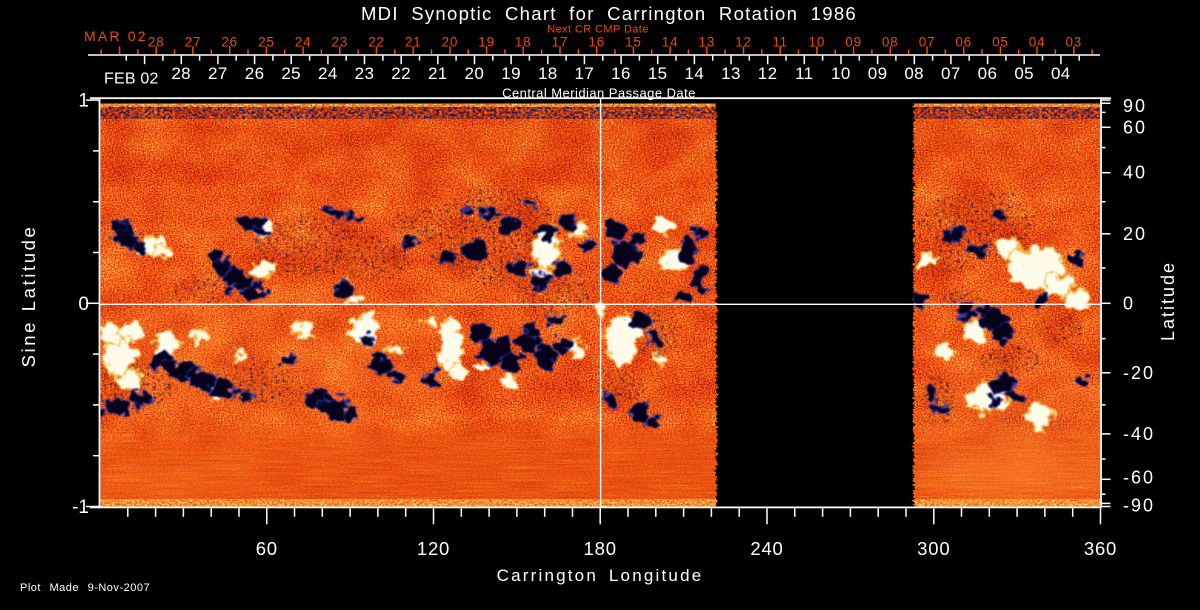  I want to click on svg-text: Central Meridian Passage Date, so click(599, 93).